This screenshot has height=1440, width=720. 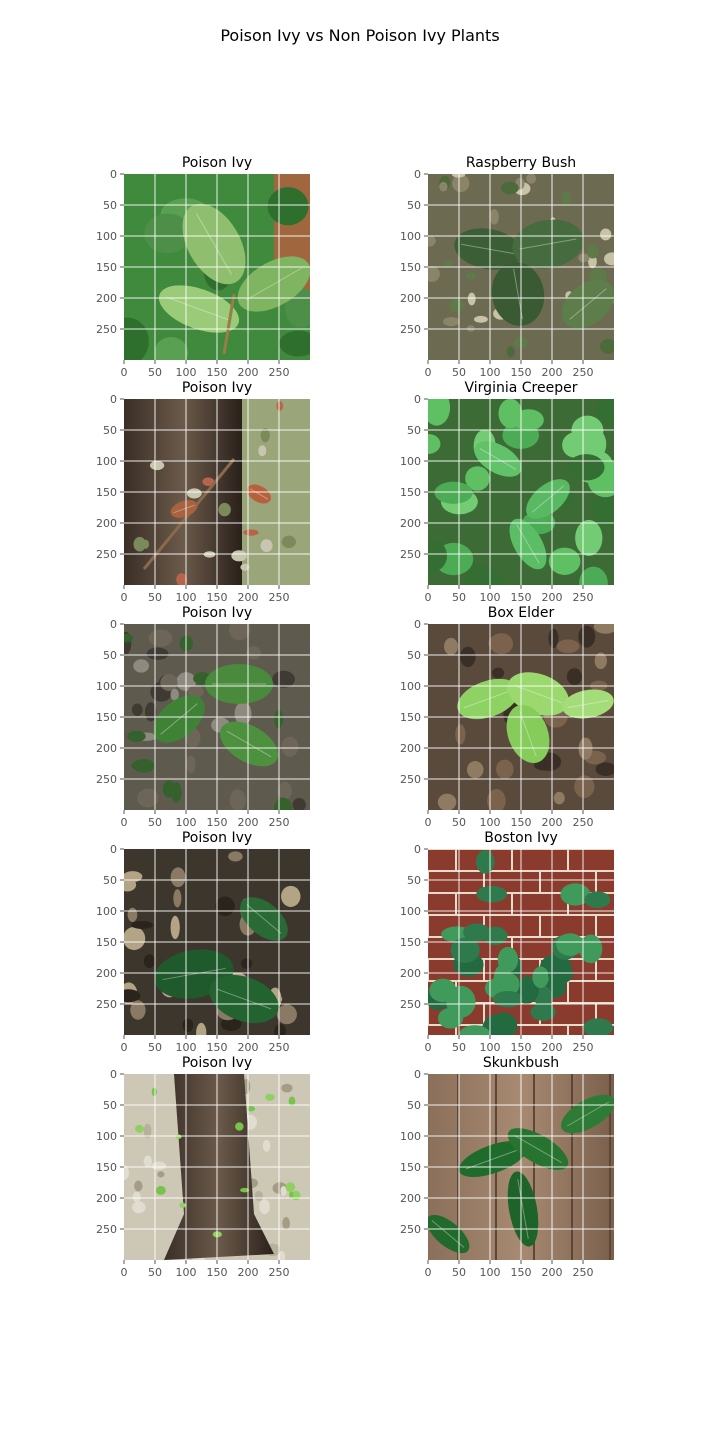 I want to click on image-panel: Boston Ivy 0 50 100 150 200 250 0 50 100 150 200 250, so click(x=507, y=942).